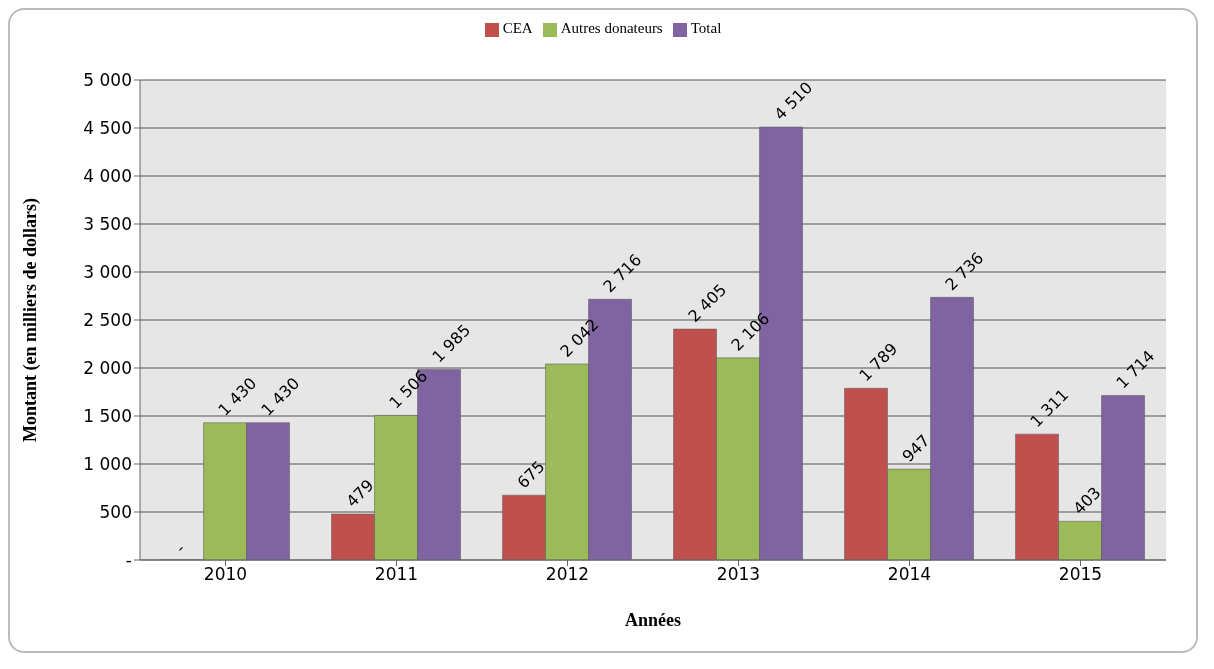 The width and height of the screenshot is (1214, 669). Describe the element at coordinates (107, 272) in the screenshot. I see `y-tick-label: 3 000` at that location.